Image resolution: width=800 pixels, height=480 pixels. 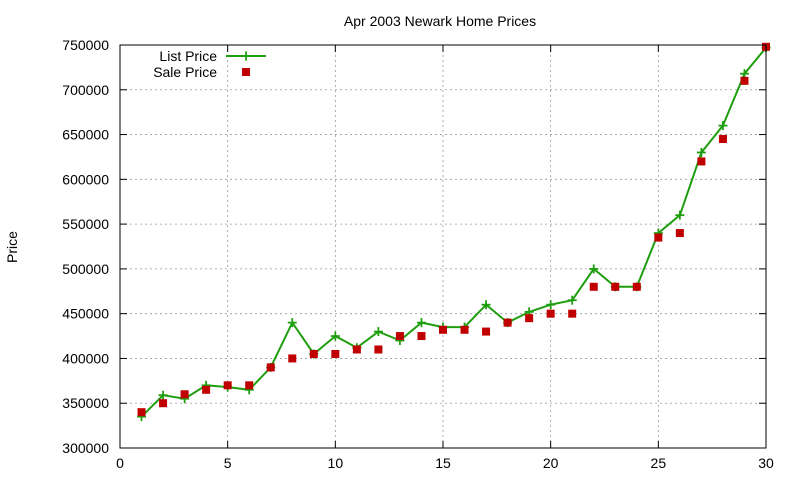 What do you see at coordinates (766, 463) in the screenshot?
I see `x-tick-label: 30` at bounding box center [766, 463].